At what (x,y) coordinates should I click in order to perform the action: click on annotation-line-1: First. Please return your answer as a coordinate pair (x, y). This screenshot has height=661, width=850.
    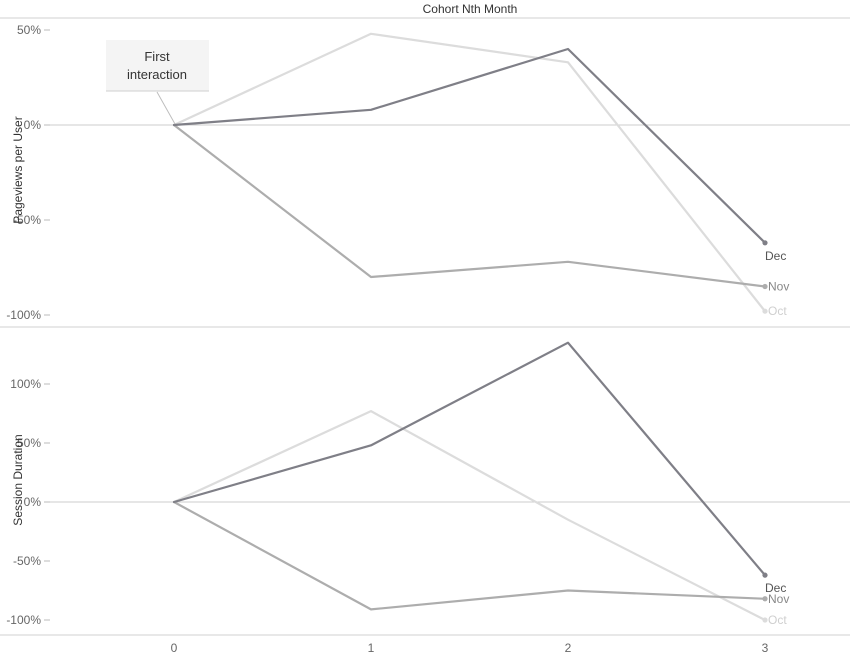
    Looking at the image, I should click on (157, 56).